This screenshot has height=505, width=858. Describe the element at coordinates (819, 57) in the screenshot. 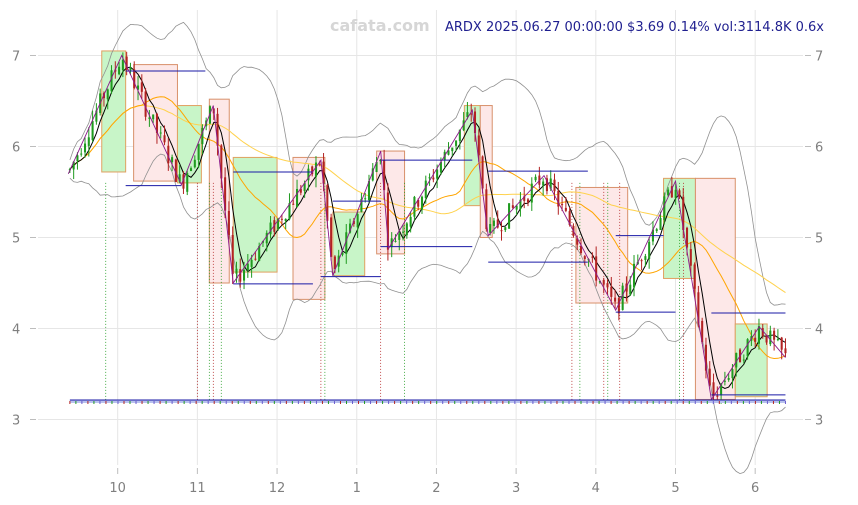

I see `y-tick-label-right: 7` at that location.